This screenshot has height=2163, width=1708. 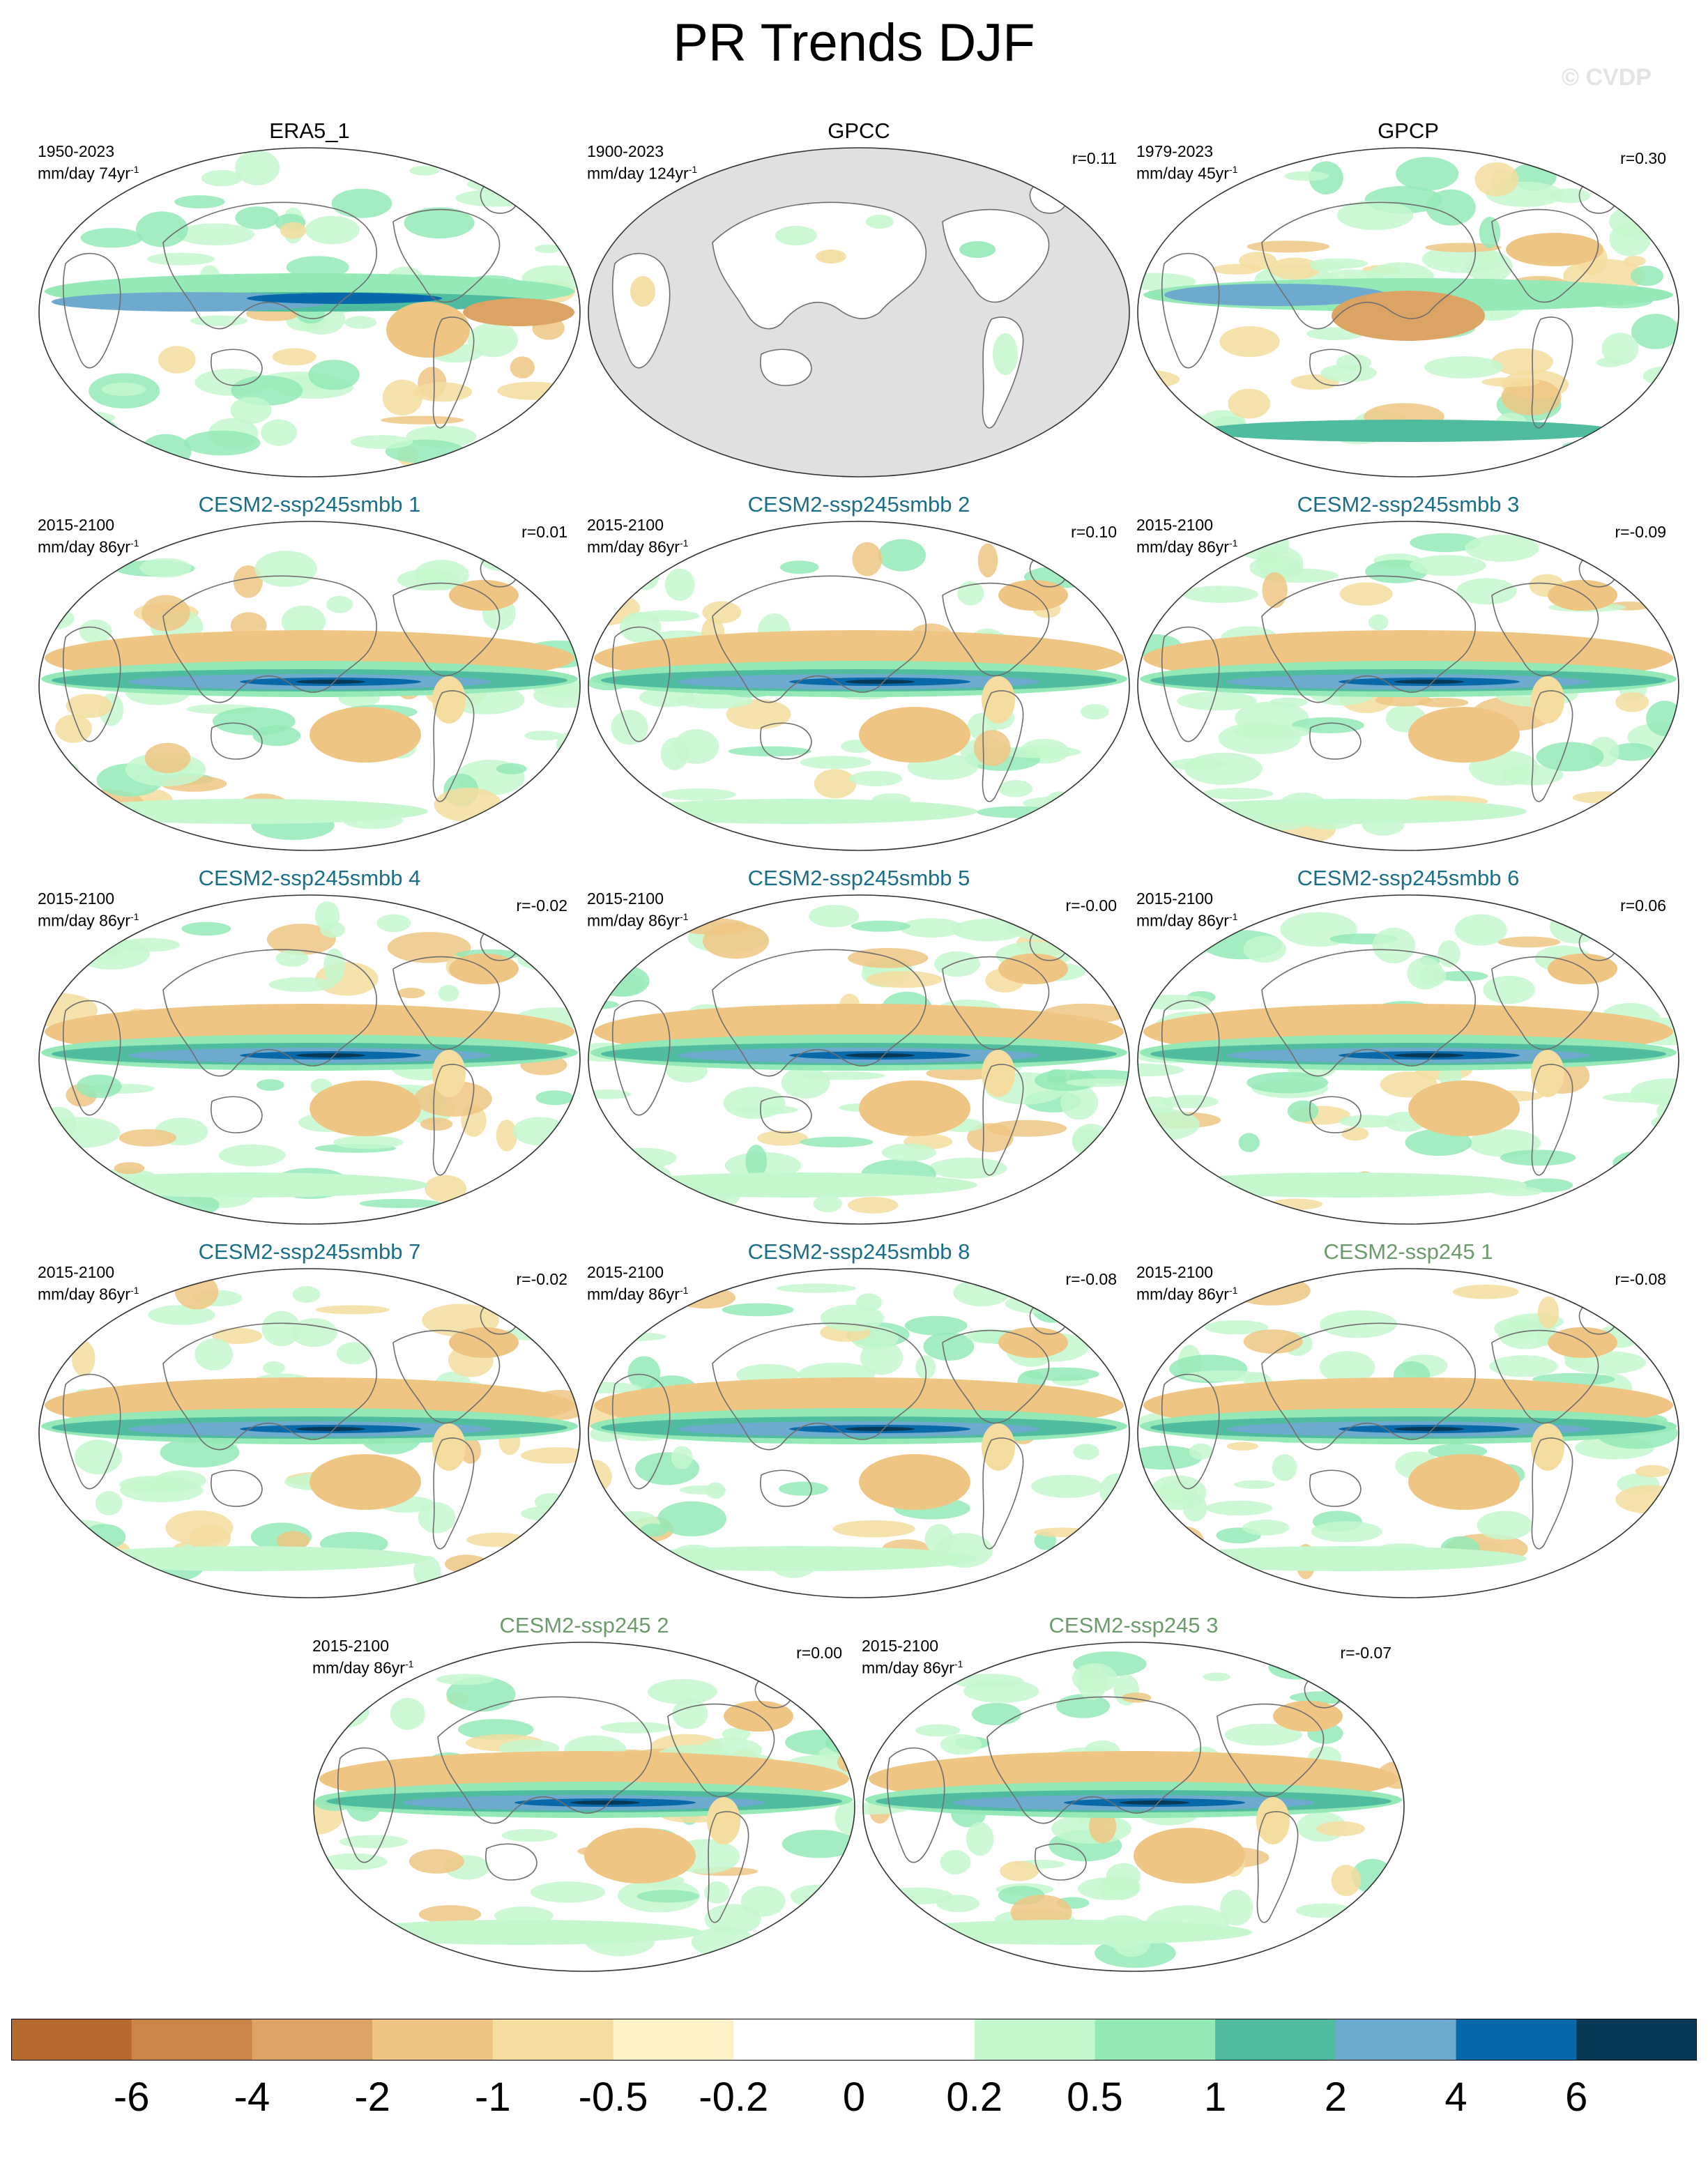 What do you see at coordinates (974, 2097) in the screenshot?
I see `colorbar-tick-label: 0.2` at bounding box center [974, 2097].